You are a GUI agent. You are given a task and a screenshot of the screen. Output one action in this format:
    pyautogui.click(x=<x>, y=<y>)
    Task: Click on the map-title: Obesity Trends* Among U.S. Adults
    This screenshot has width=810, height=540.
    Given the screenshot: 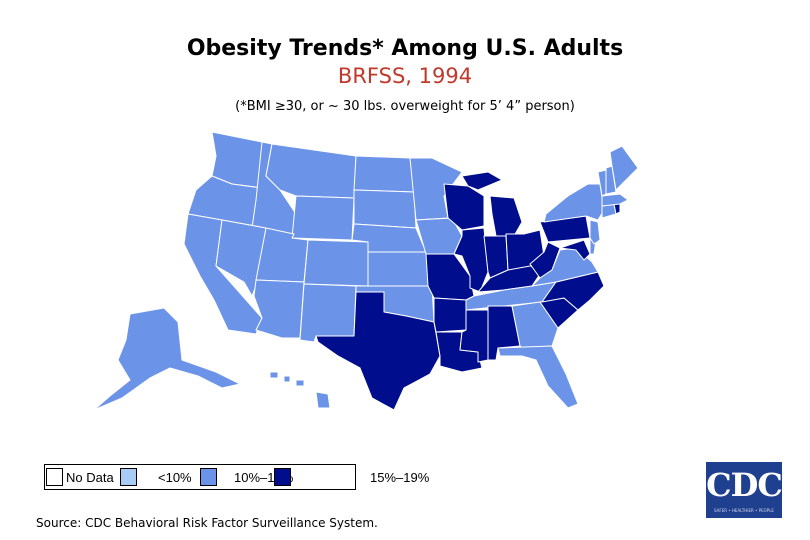 What is the action you would take?
    pyautogui.click(x=405, y=48)
    